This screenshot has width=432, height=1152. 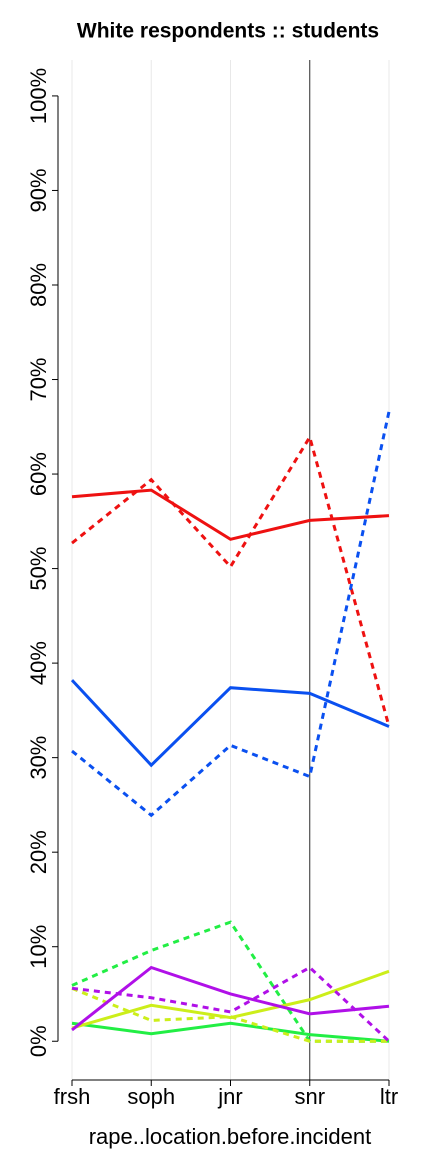 I want to click on y-tick-label: 0%, so click(x=38, y=1041).